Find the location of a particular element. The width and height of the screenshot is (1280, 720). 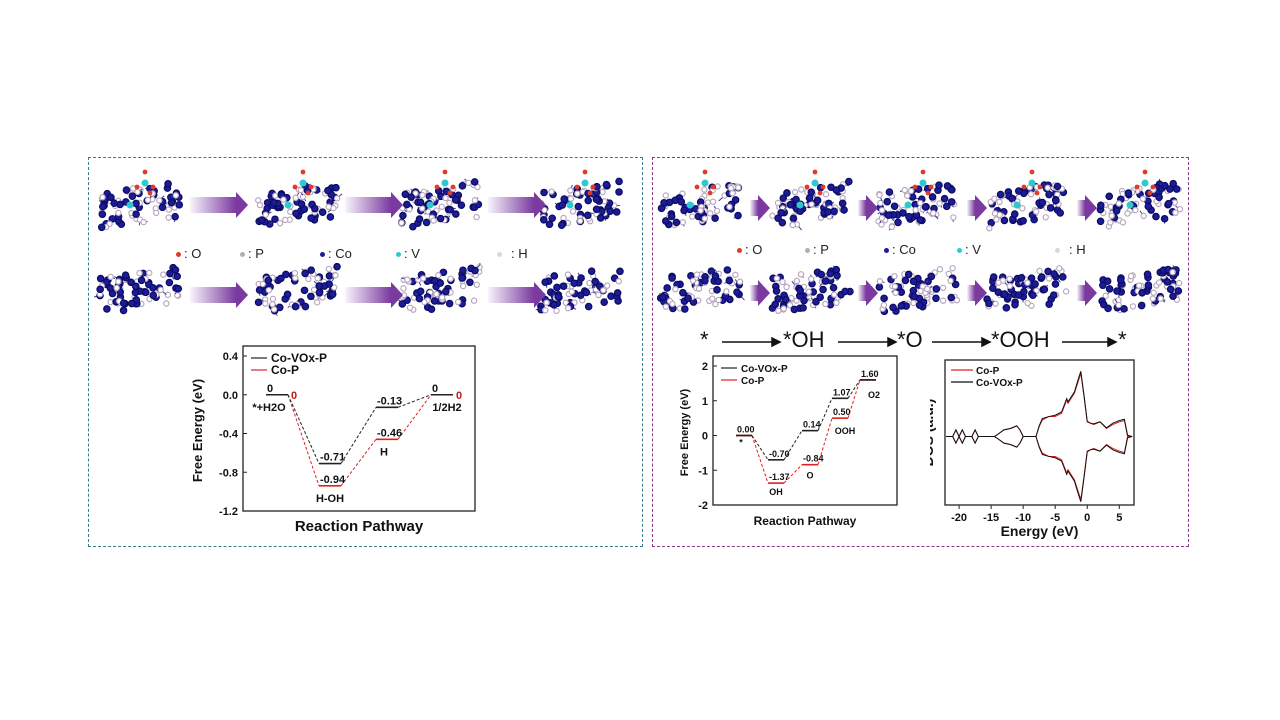

phosphorus-atom-icon is located at coordinates (242, 255).